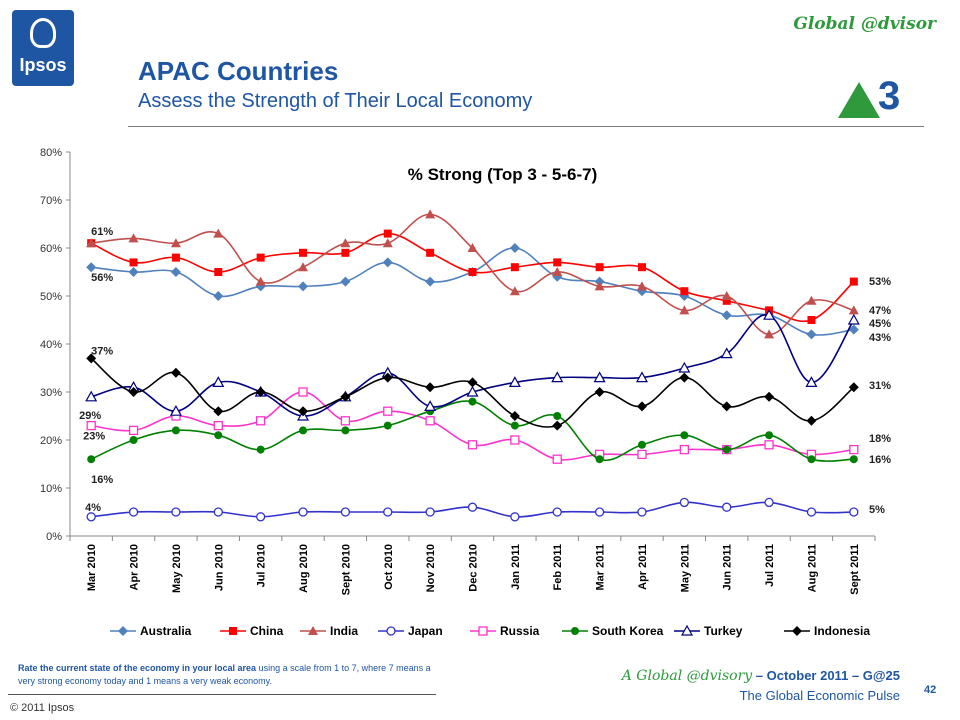 The image size is (960, 720). What do you see at coordinates (643, 567) in the screenshot?
I see `x-tick-label: Apr 2011` at bounding box center [643, 567].